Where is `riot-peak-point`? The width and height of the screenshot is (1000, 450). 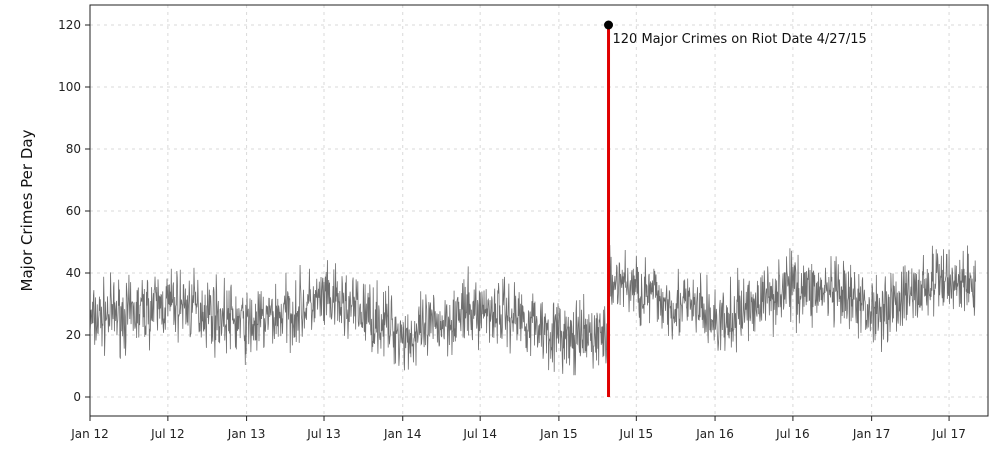 riot-peak-point is located at coordinates (609, 25).